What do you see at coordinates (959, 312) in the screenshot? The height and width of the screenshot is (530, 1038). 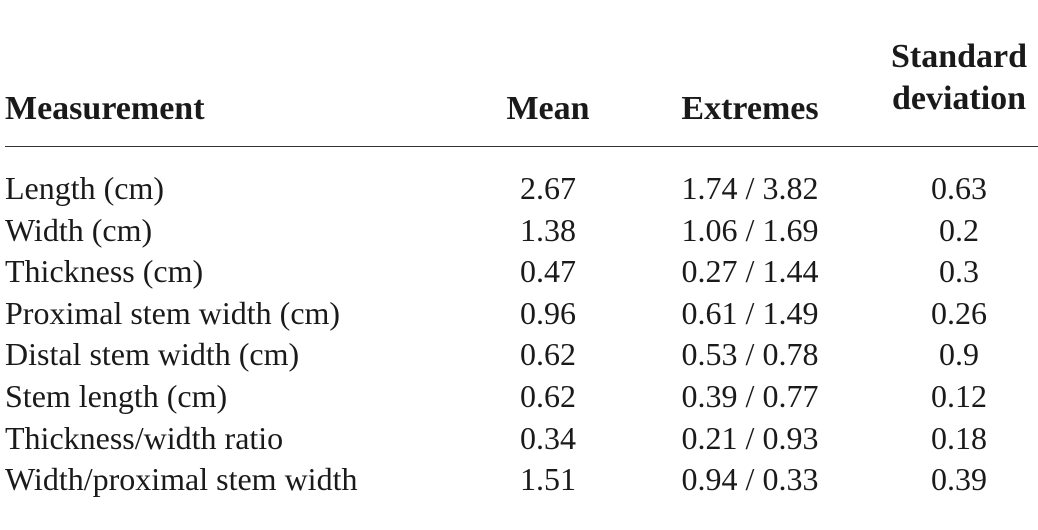 I see `cell-sd: 0.26` at bounding box center [959, 312].